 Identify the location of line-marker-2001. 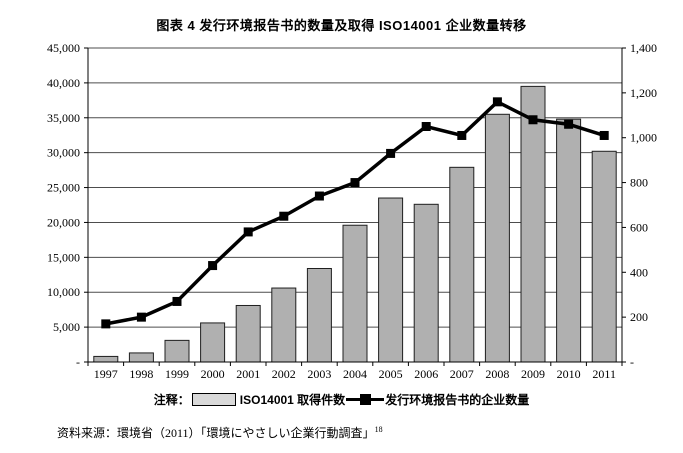
(248, 232).